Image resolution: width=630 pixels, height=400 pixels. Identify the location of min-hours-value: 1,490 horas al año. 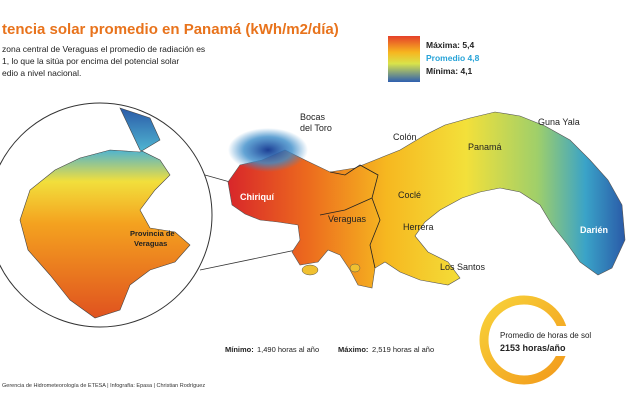
(288, 349).